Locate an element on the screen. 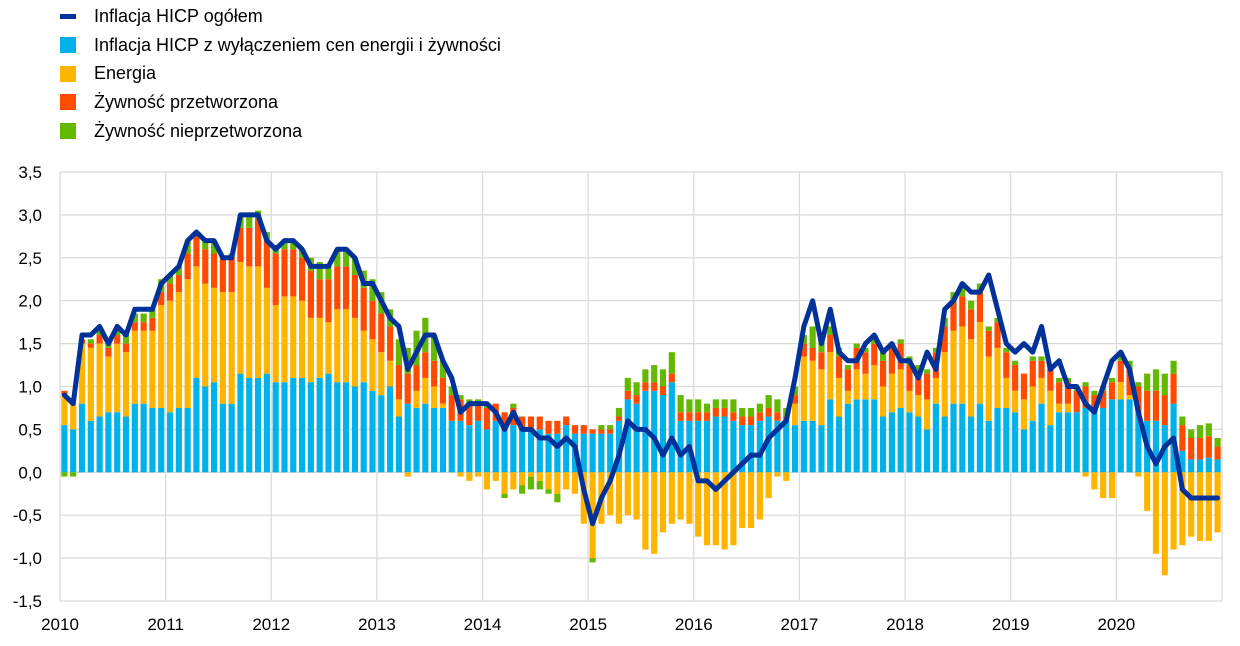 The width and height of the screenshot is (1240, 646). y-tick-label: 3,0 is located at coordinates (30, 215).